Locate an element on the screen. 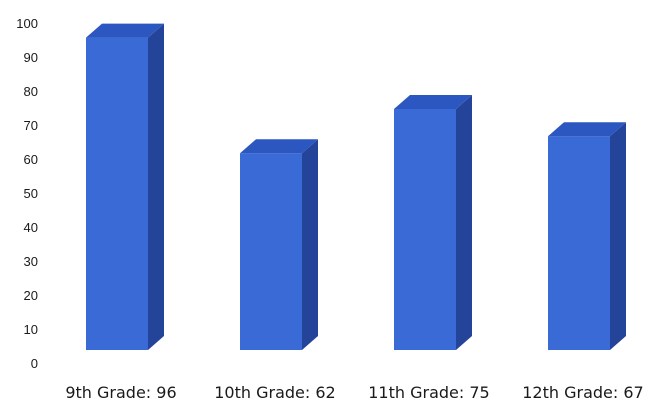  y-tick-label: 80 is located at coordinates (31, 91).